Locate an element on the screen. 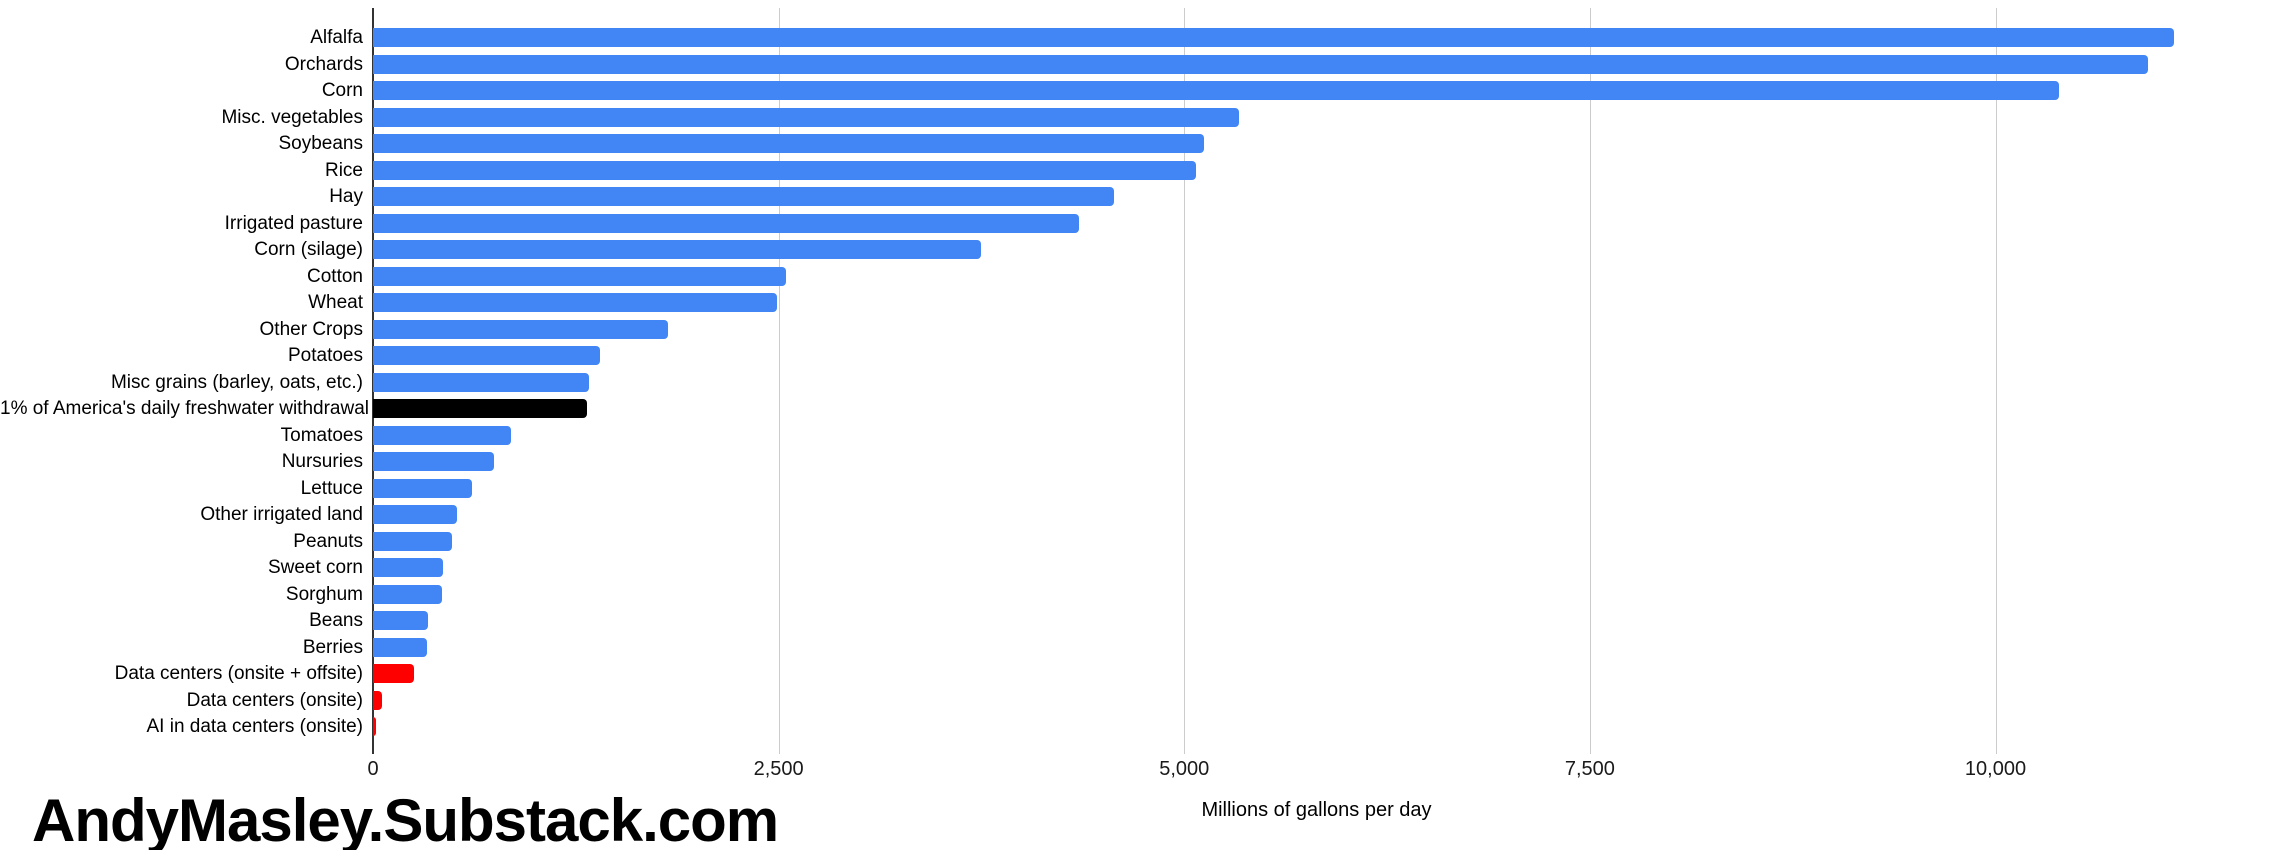 This screenshot has width=2274, height=850. gridline-2,500 is located at coordinates (779, 381).